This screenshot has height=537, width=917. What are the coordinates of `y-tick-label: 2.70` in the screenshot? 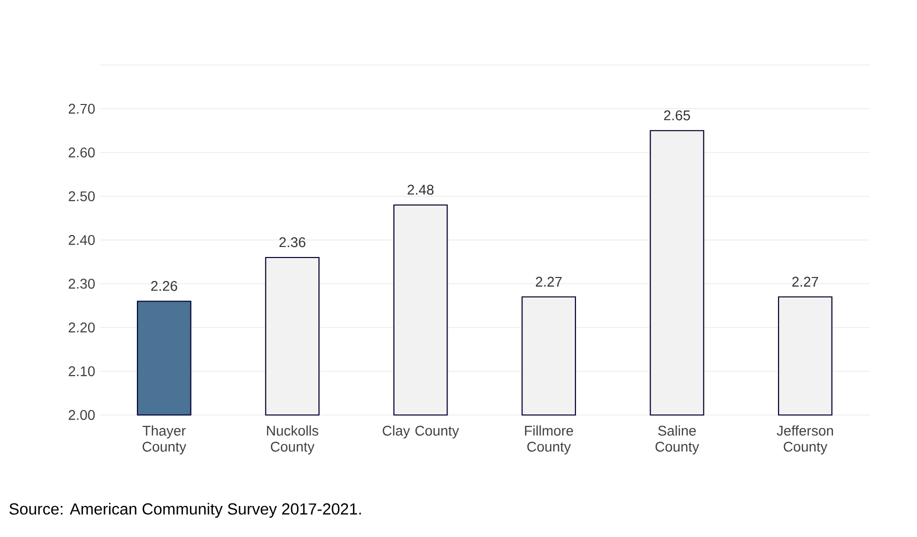 It's located at (81, 109).